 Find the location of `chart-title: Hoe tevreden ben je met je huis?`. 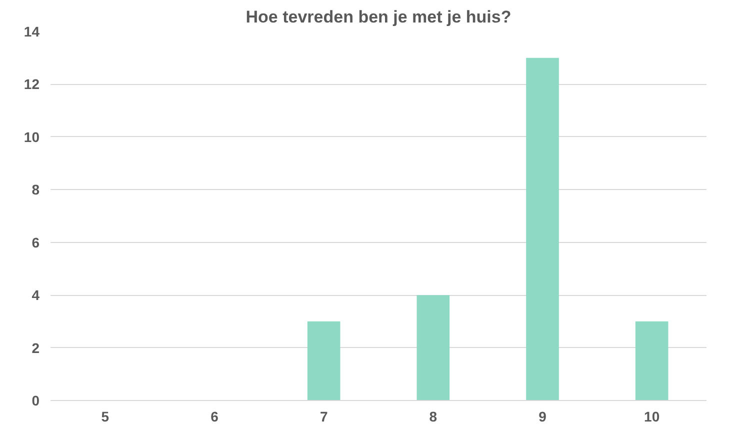

chart-title: Hoe tevreden ben je met je huis? is located at coordinates (379, 17).